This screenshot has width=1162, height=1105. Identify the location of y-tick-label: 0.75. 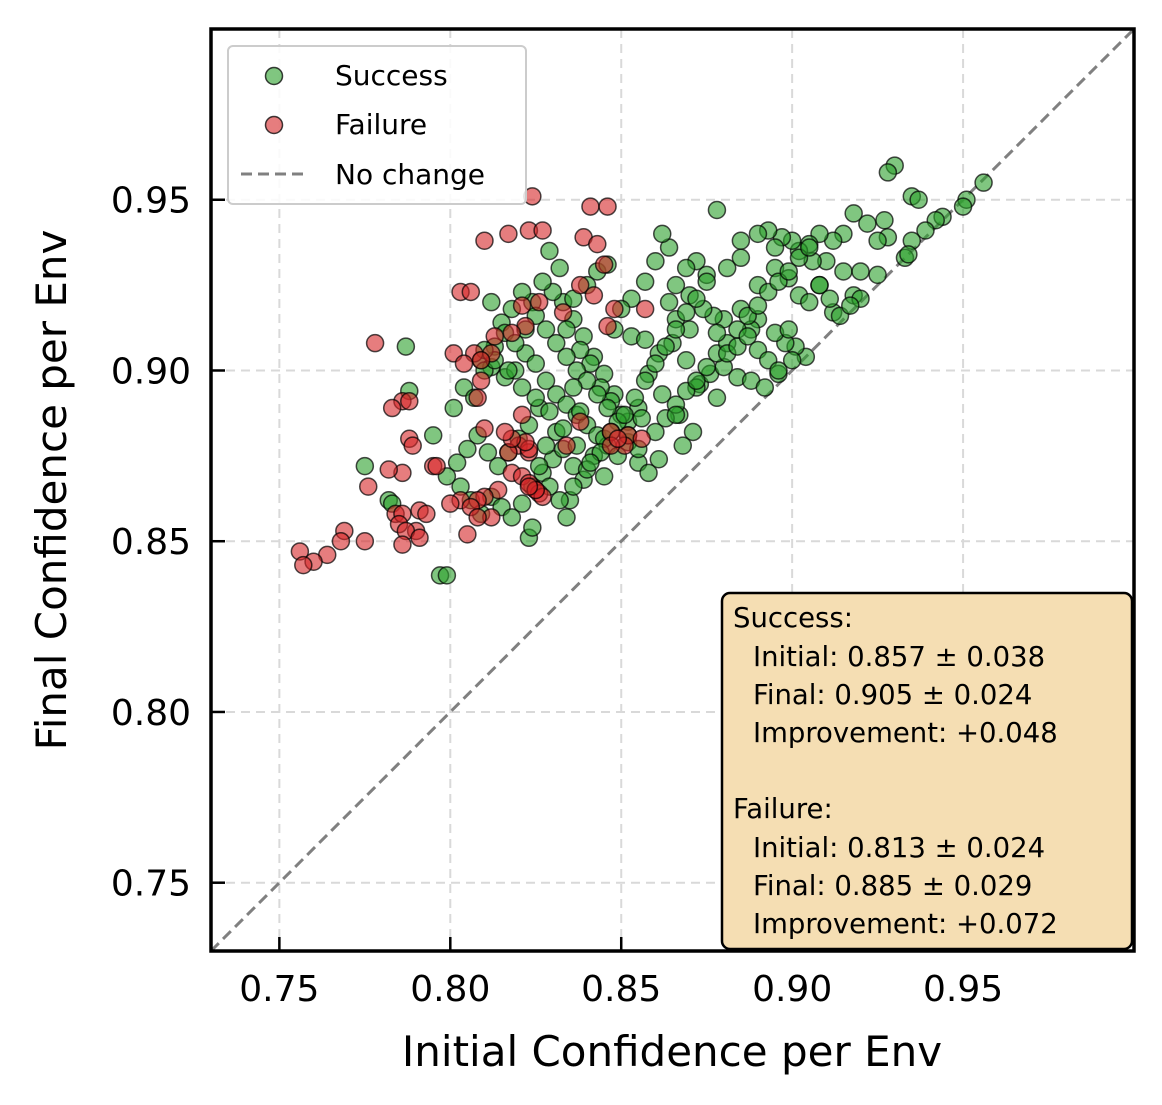
(151, 884).